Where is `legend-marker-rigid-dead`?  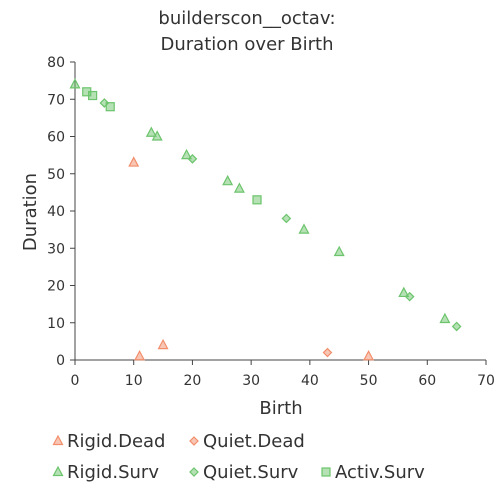
legend-marker-rigid-dead is located at coordinates (58, 440).